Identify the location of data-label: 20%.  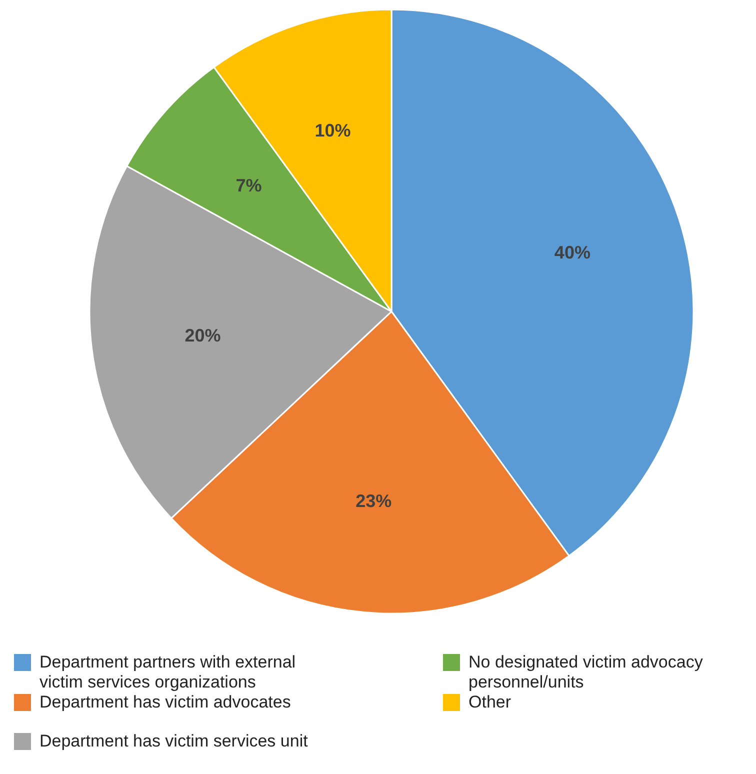
(202, 335).